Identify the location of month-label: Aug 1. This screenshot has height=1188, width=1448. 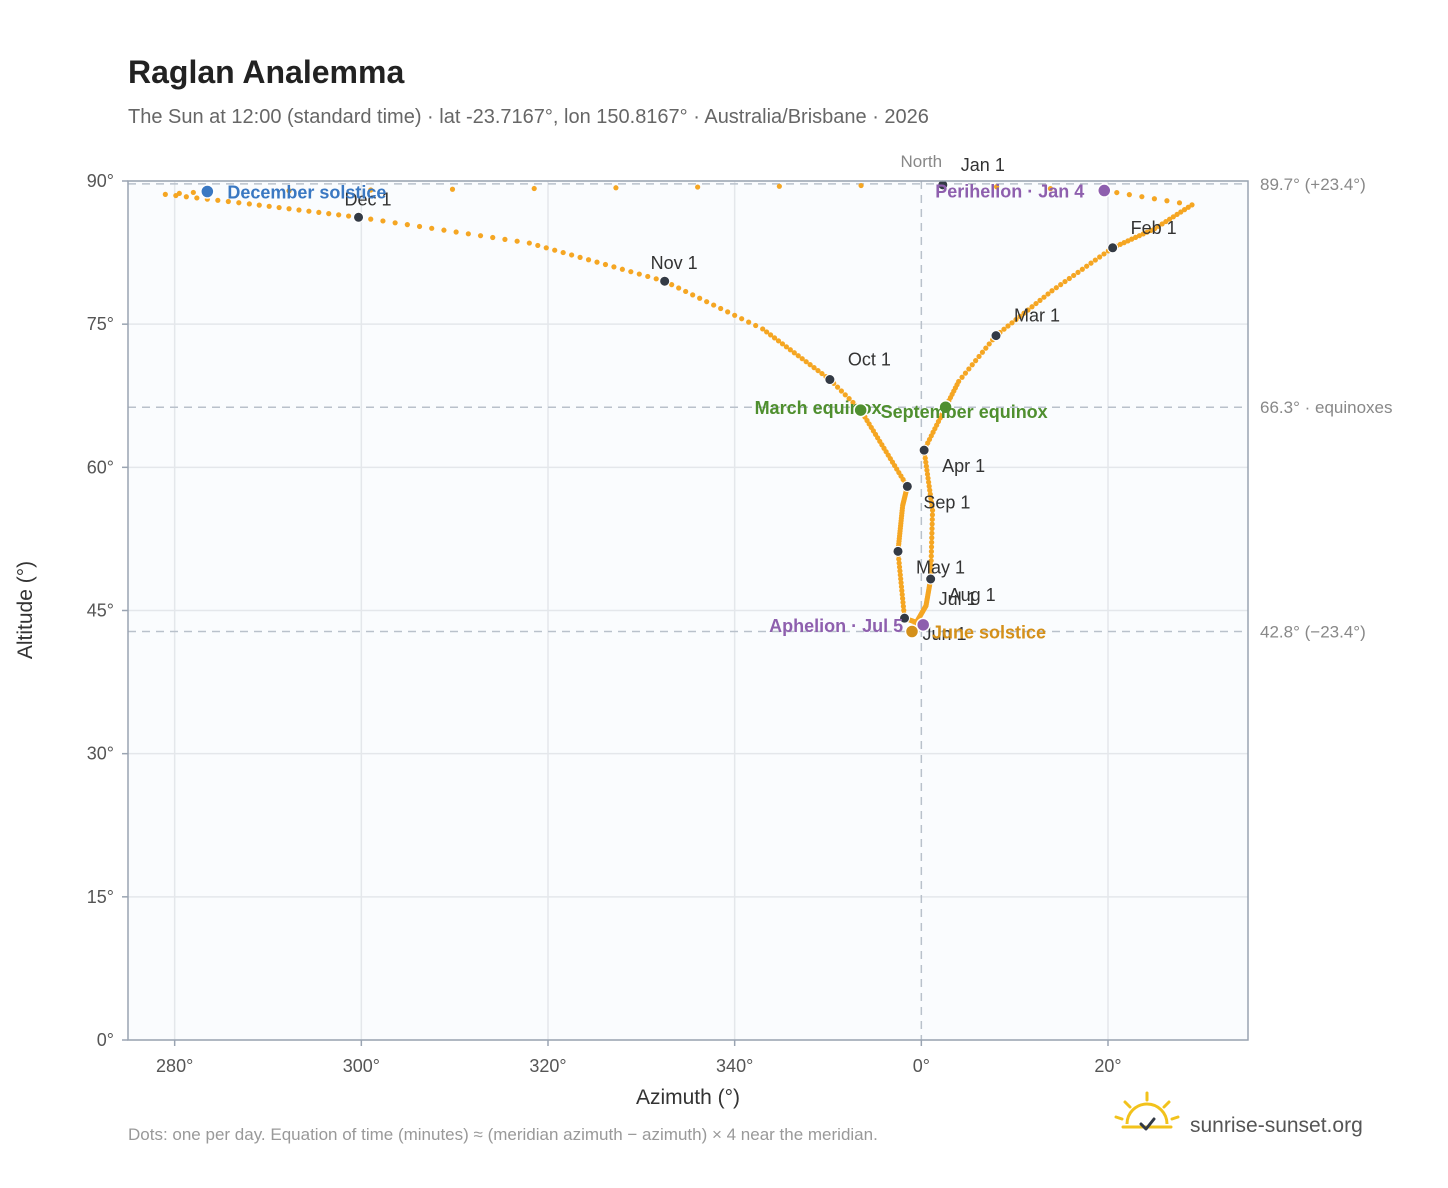
(972, 595).